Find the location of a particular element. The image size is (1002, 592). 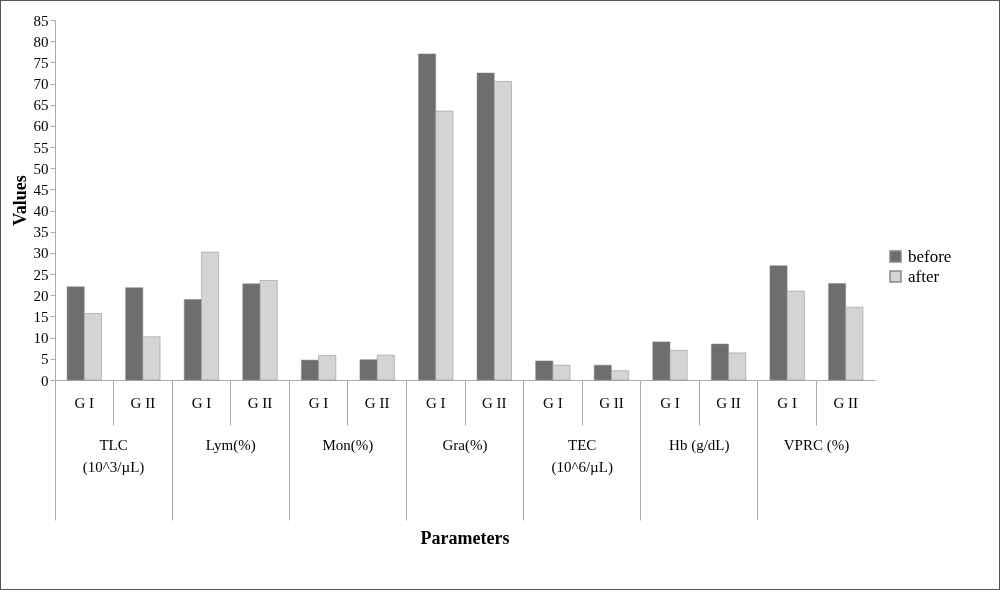

text: VPRC (%) is located at coordinates (816, 445).